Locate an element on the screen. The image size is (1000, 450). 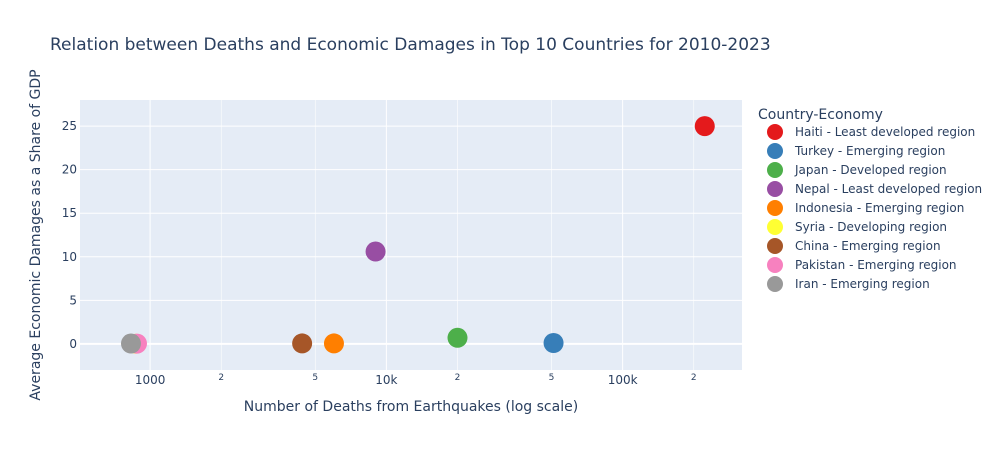
legend-item: Indonesia - Emerging region is located at coordinates (865, 208).